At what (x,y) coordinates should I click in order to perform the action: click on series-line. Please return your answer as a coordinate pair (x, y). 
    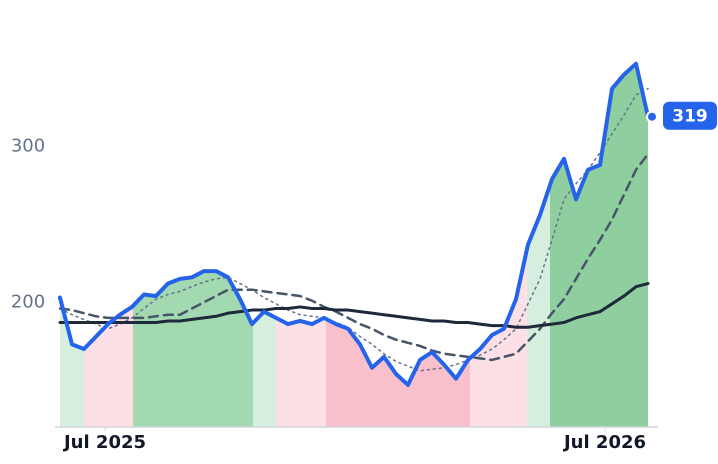
    Looking at the image, I should click on (354, 305).